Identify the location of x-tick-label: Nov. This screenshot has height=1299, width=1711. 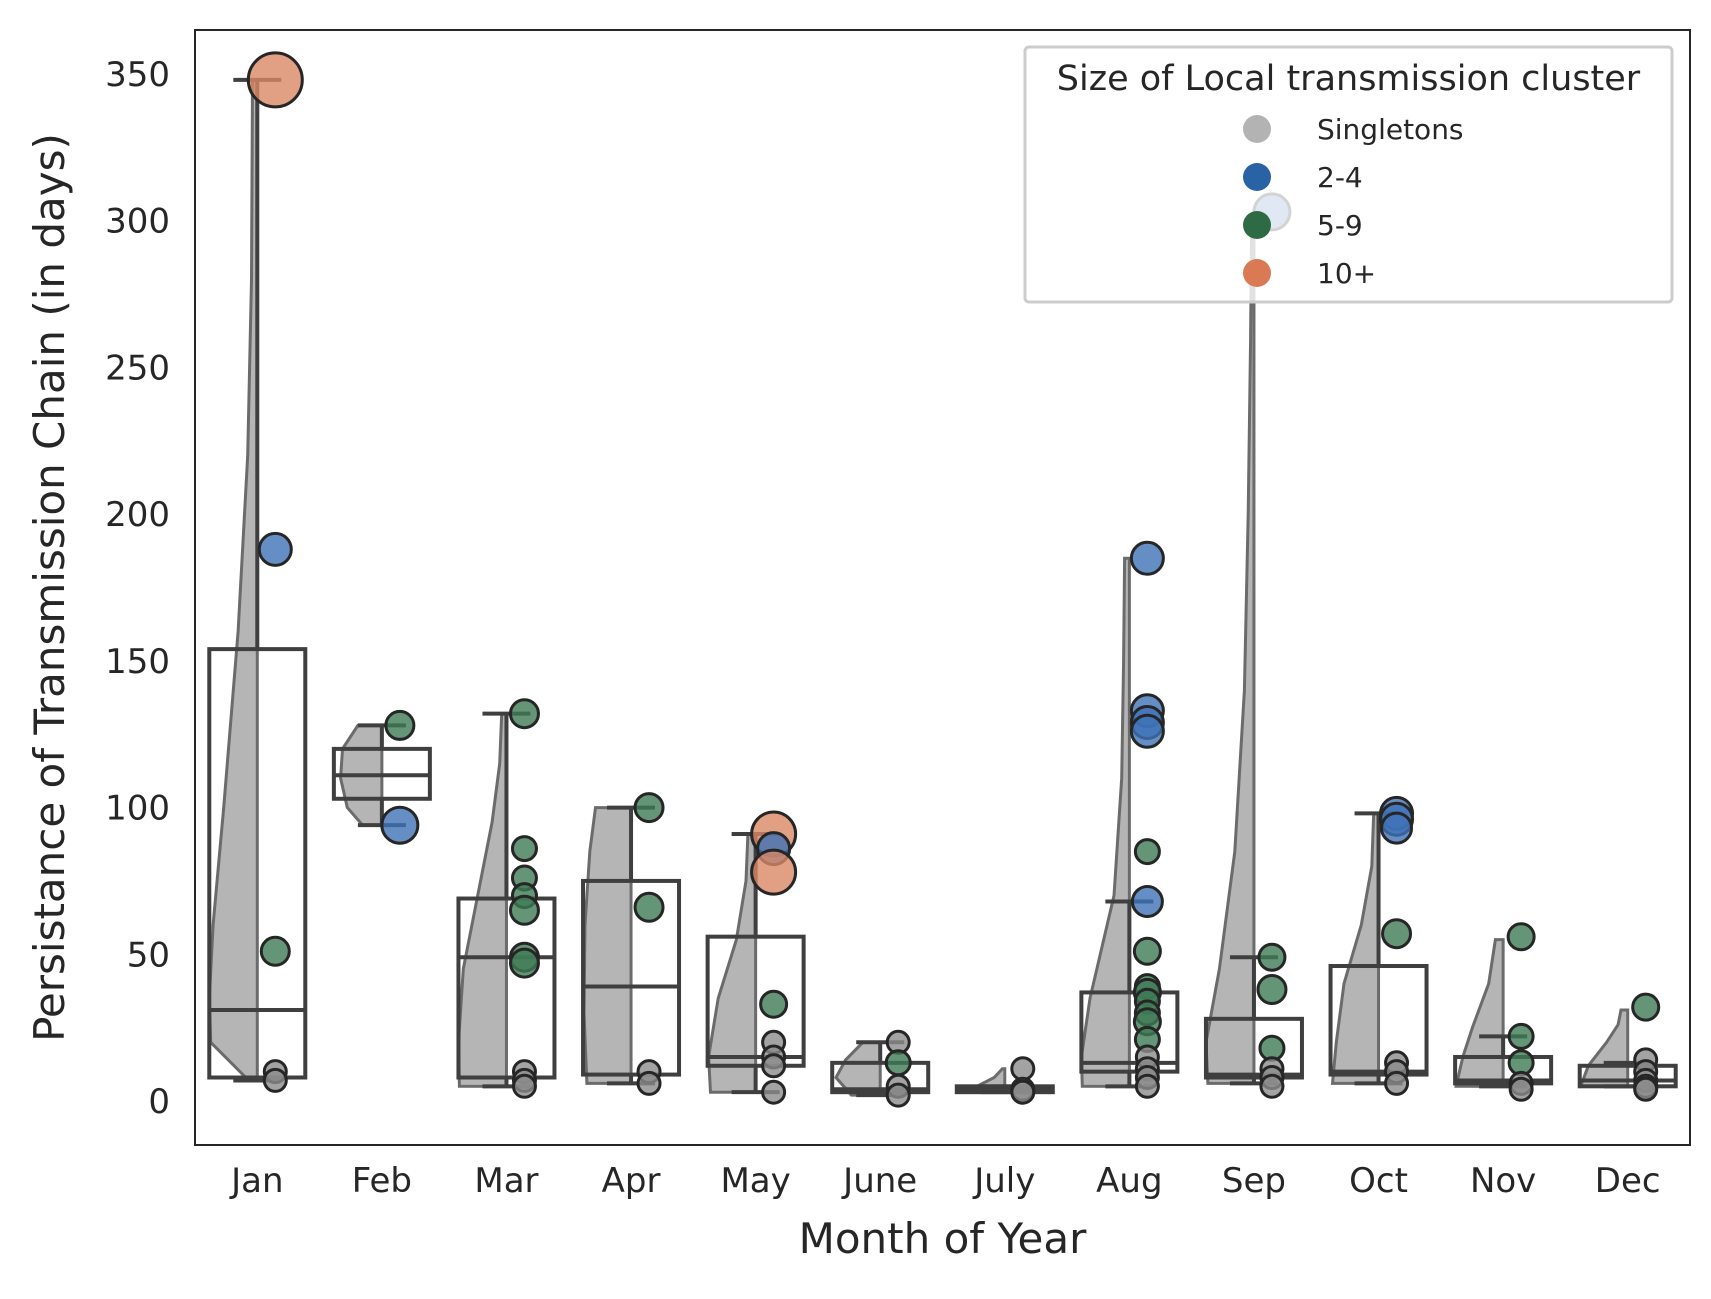
(1503, 1181).